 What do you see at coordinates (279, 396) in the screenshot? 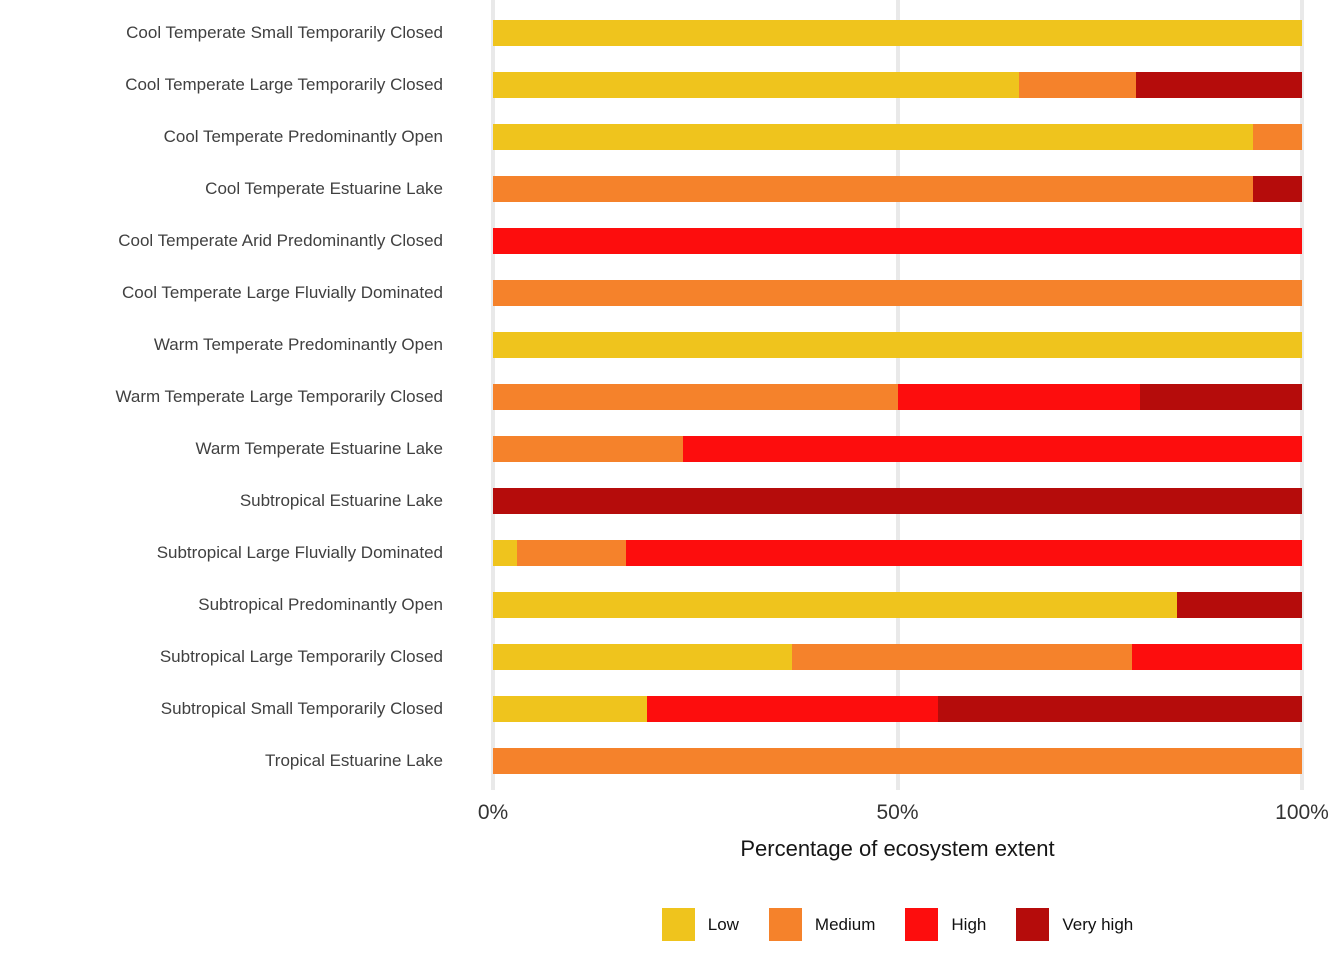
I see `category-label: Warm Temperate Large Temporarily Closed` at bounding box center [279, 396].